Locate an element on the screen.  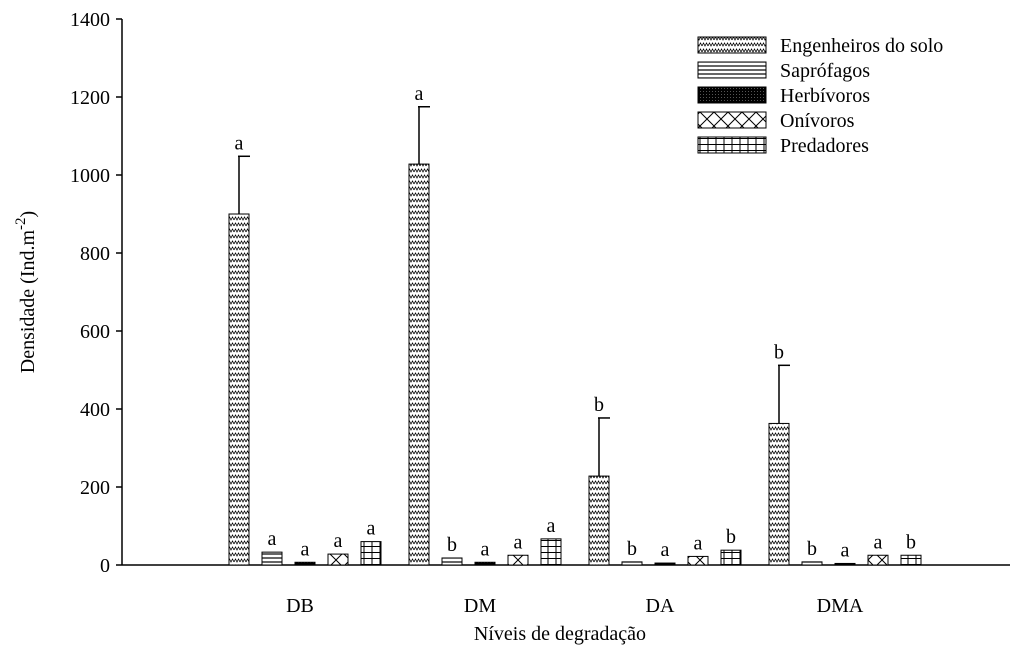
x-tick-label: DA is located at coordinates (660, 606).